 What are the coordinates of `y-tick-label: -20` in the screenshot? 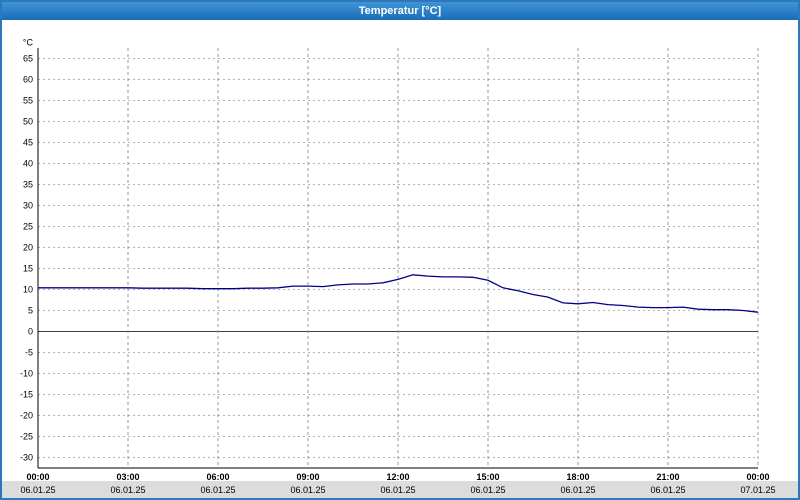 It's located at (26, 416).